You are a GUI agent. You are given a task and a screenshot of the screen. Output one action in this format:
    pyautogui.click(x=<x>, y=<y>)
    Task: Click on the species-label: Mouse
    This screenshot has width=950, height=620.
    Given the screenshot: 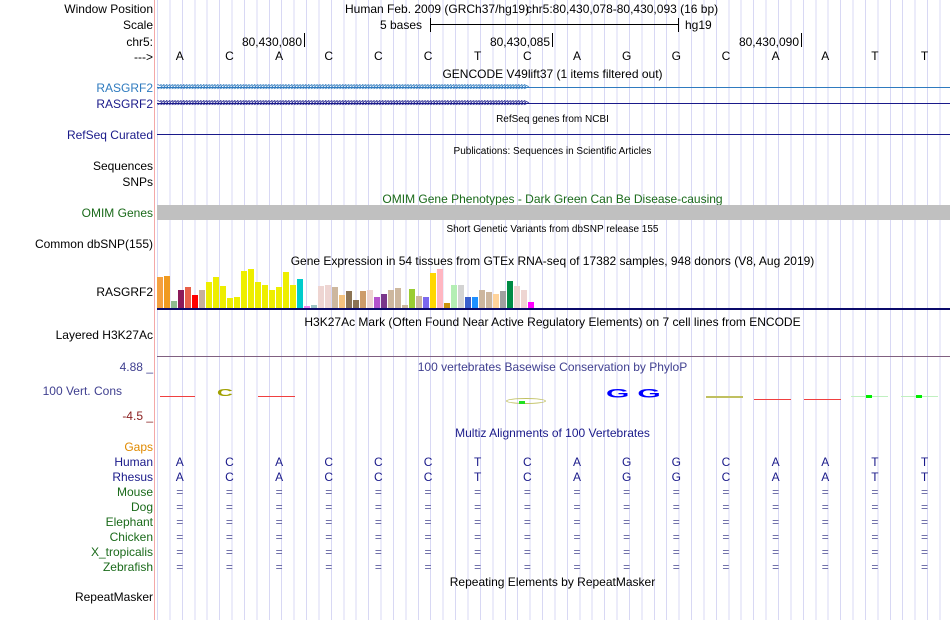 What is the action you would take?
    pyautogui.click(x=134, y=492)
    